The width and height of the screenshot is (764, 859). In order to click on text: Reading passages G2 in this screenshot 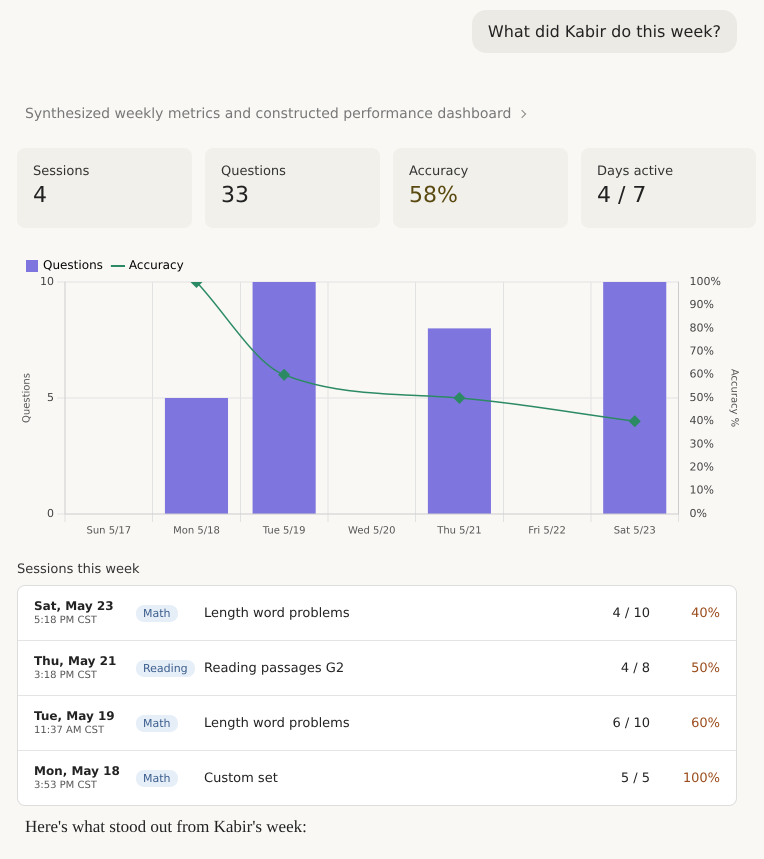, I will do `click(274, 668)`.